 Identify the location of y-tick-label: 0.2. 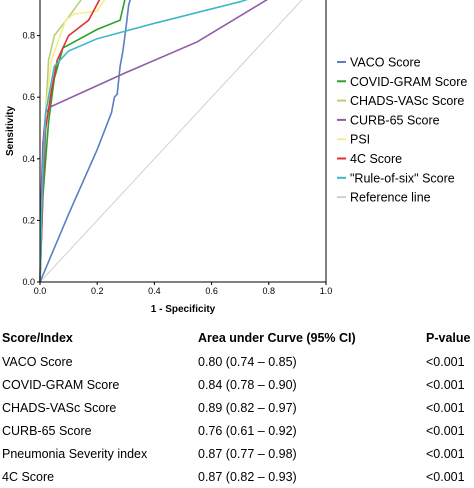
(28, 220).